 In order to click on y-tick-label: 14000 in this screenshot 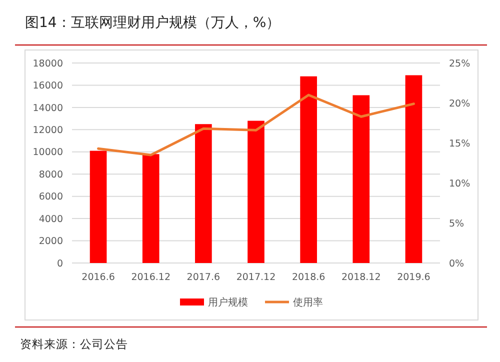, I will do `click(47, 108)`.